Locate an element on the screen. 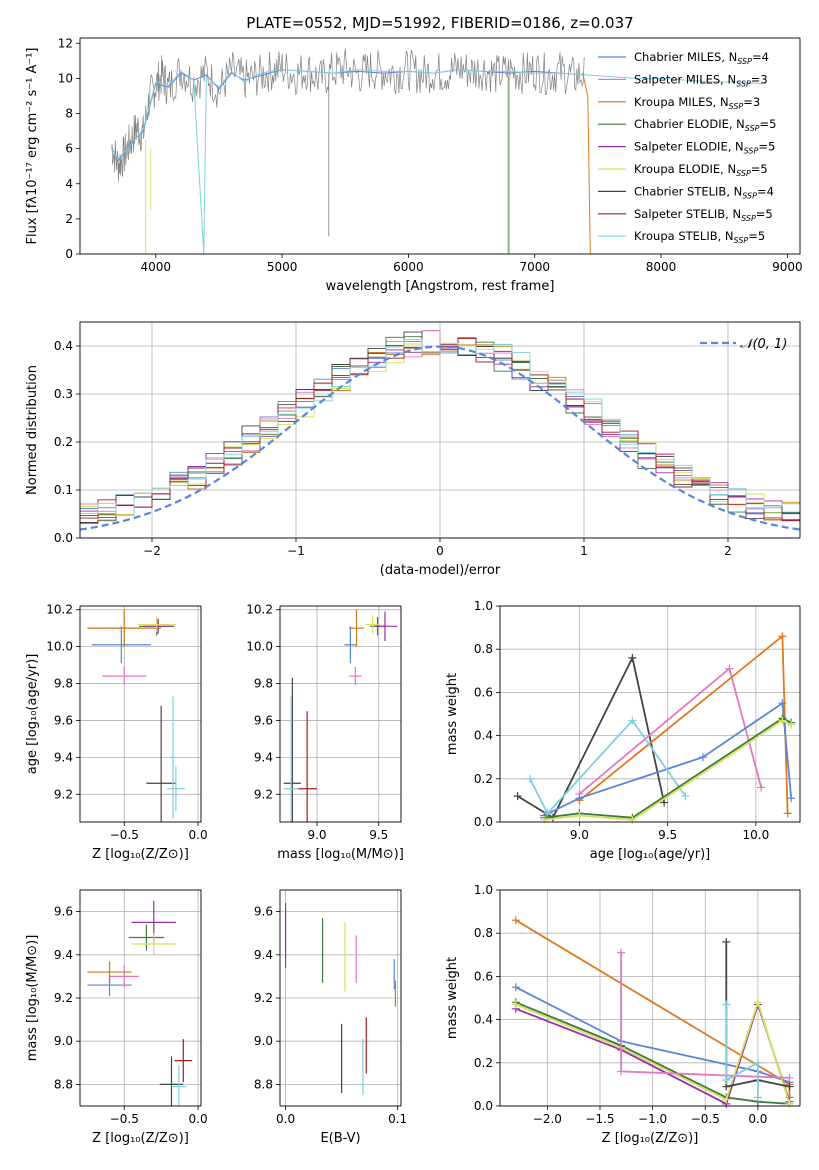  x-tick-label: 0 is located at coordinates (440, 551).